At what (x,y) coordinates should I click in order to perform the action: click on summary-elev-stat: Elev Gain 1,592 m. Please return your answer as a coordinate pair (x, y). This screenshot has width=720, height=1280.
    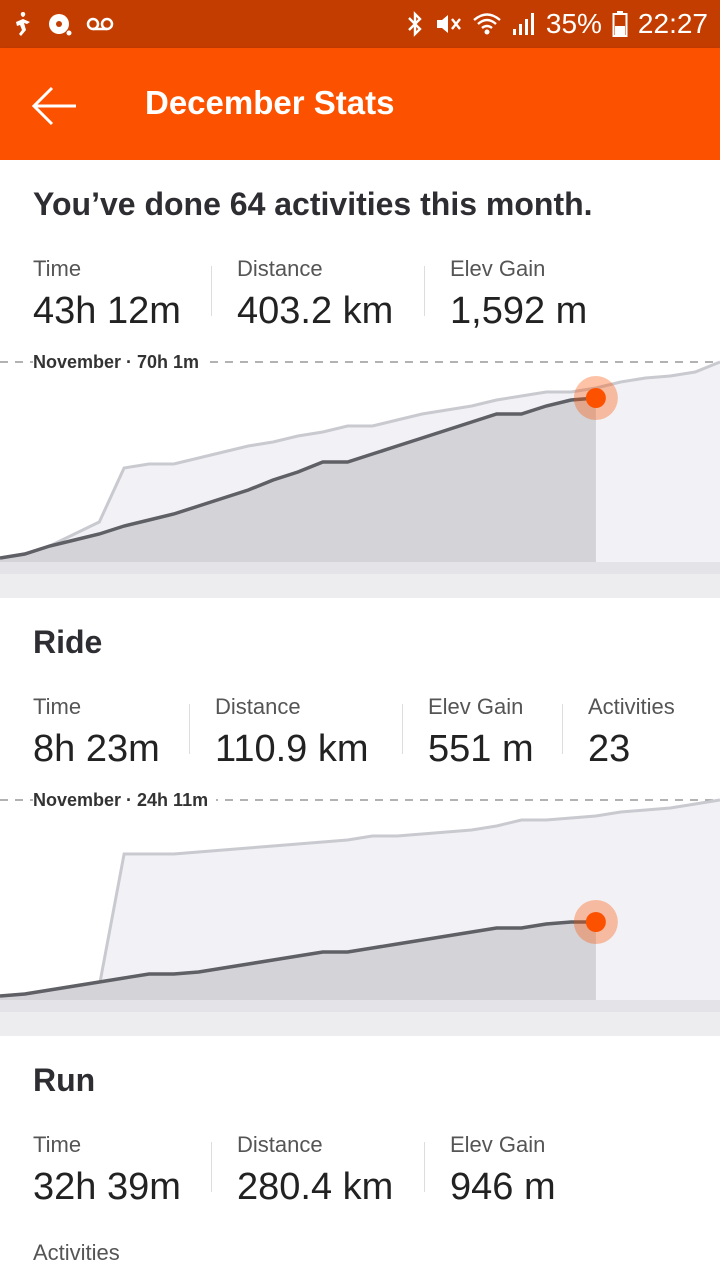
    Looking at the image, I should click on (518, 294).